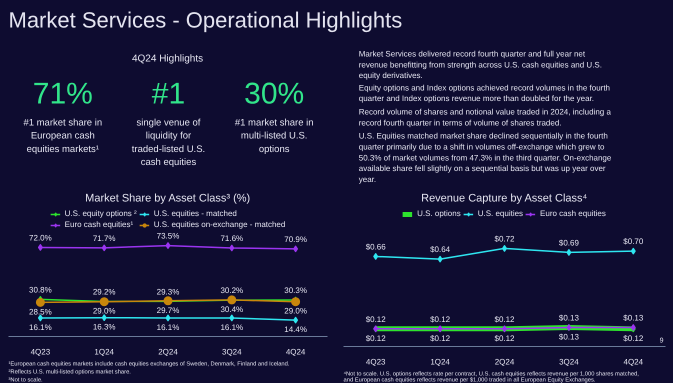 The image size is (673, 383). I want to click on data-label: 70.9%, so click(295, 239).